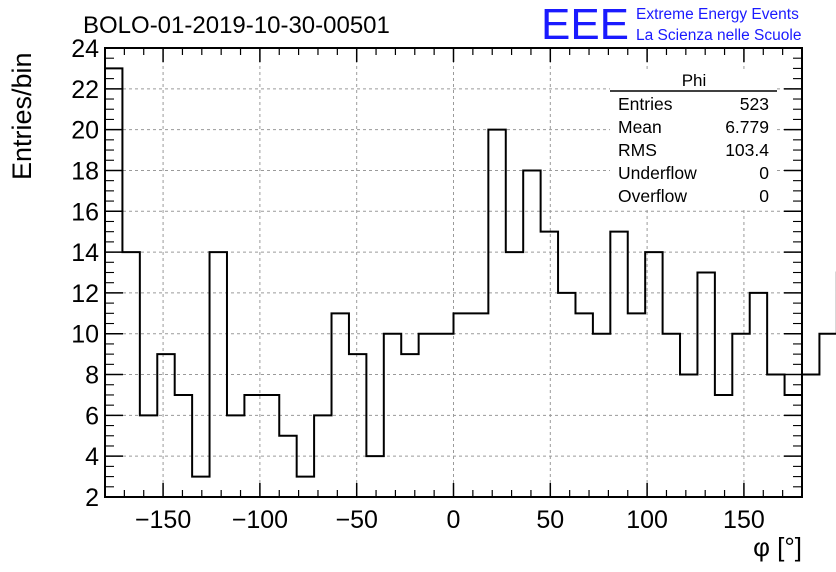  What do you see at coordinates (694, 80) in the screenshot?
I see `stats-box-name: Phi` at bounding box center [694, 80].